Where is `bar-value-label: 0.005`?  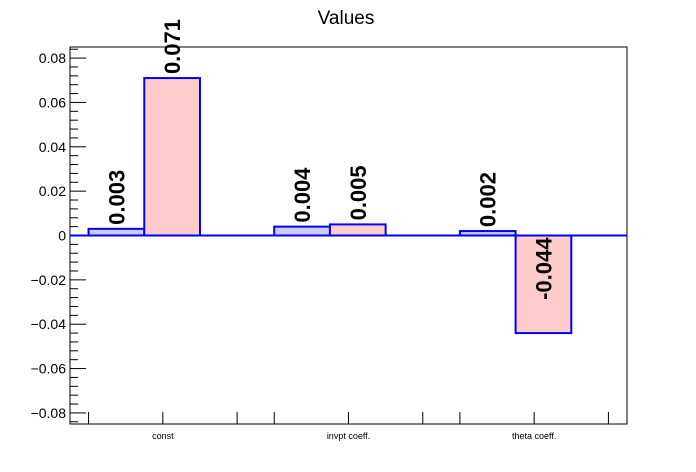 bar-value-label: 0.005 is located at coordinates (358, 192).